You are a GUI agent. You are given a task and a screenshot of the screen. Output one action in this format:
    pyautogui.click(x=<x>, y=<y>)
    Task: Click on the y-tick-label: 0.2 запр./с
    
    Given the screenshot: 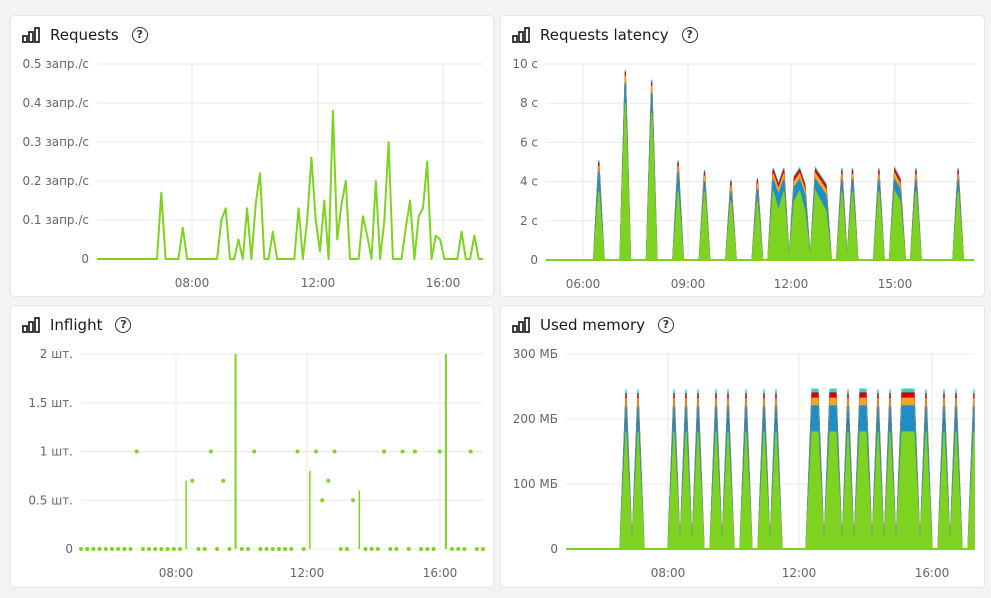 What is the action you would take?
    pyautogui.click(x=55, y=181)
    